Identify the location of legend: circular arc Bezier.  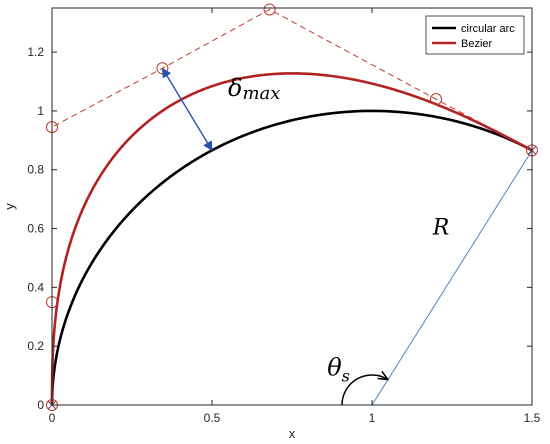
(475, 35).